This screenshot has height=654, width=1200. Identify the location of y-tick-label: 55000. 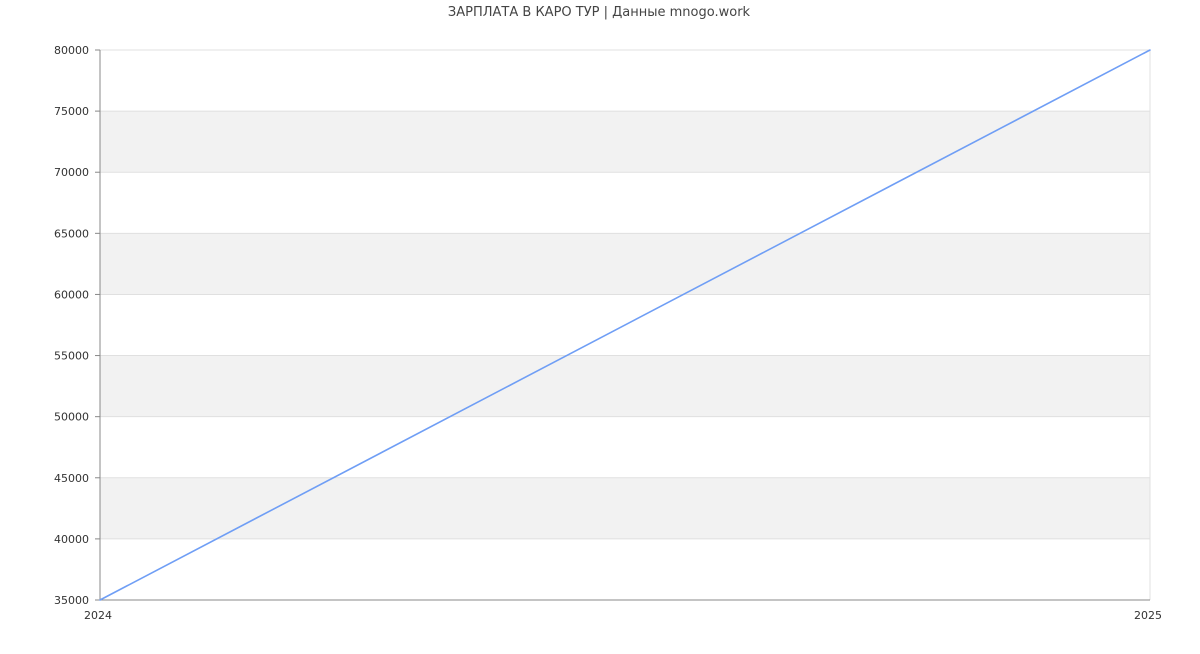
(71, 356).